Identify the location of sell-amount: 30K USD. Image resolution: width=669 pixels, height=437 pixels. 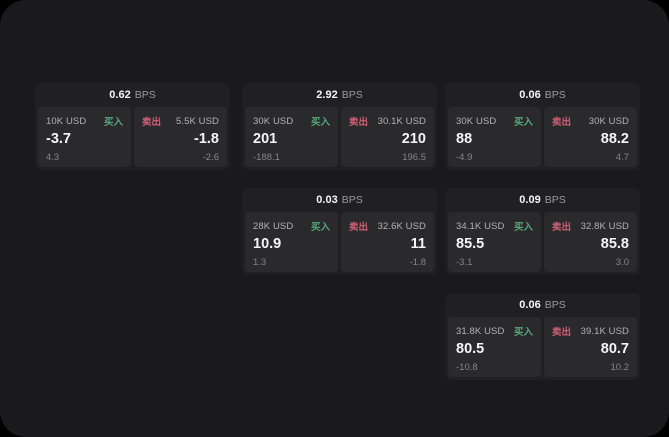
(608, 121).